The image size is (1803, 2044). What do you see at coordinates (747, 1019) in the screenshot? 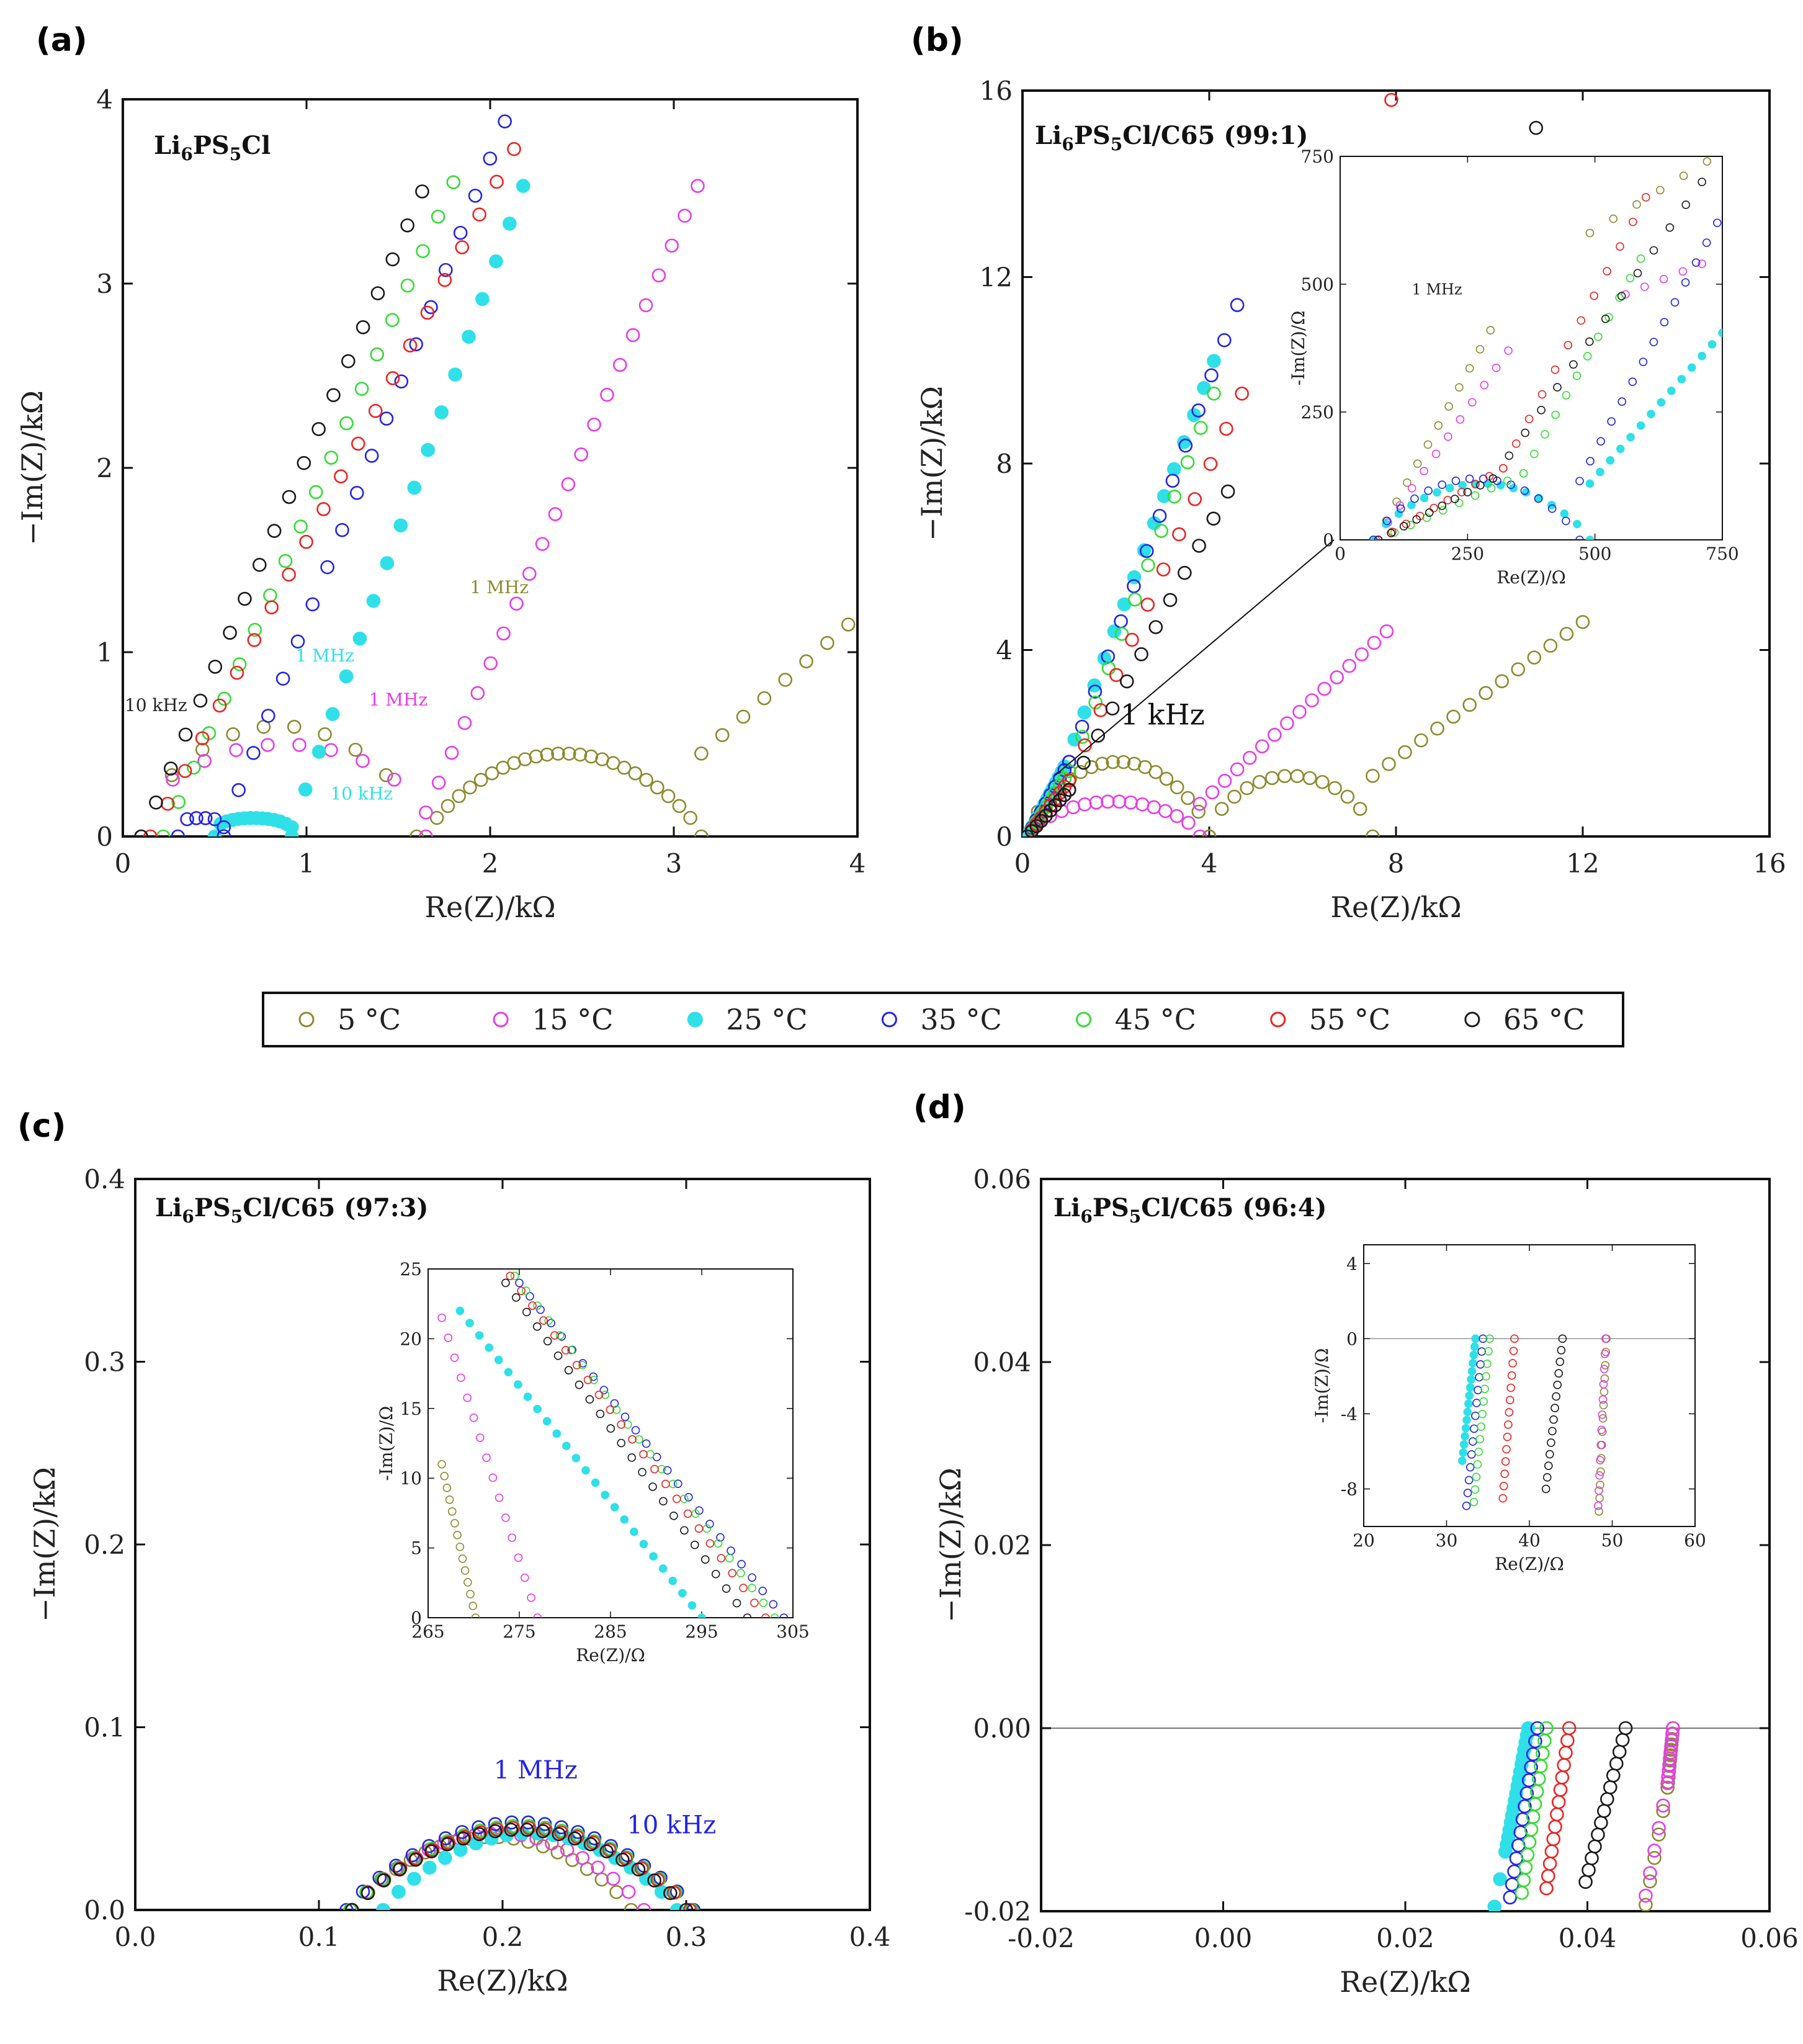
I see `legend-item: 25 °C` at bounding box center [747, 1019].